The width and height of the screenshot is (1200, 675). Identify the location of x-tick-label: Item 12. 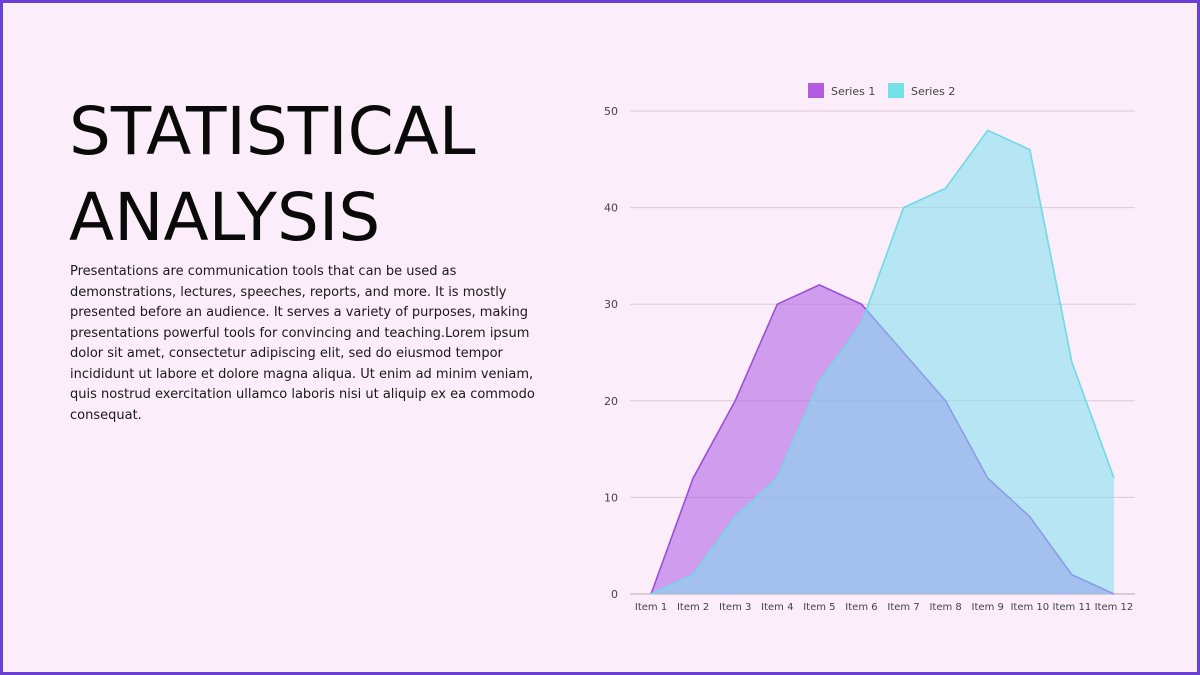
(1114, 607).